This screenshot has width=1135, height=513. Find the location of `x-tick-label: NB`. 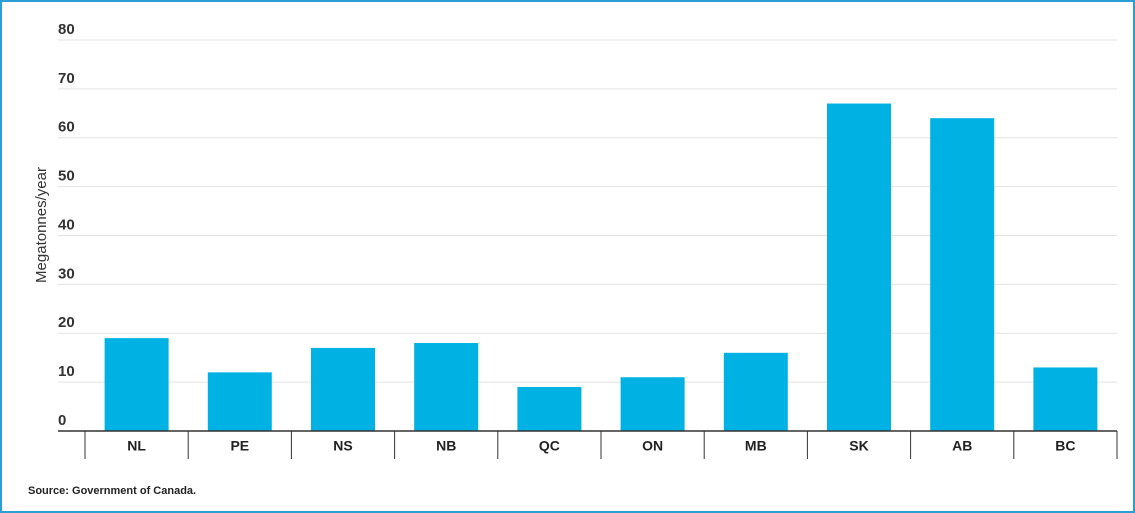

x-tick-label: NB is located at coordinates (446, 446).